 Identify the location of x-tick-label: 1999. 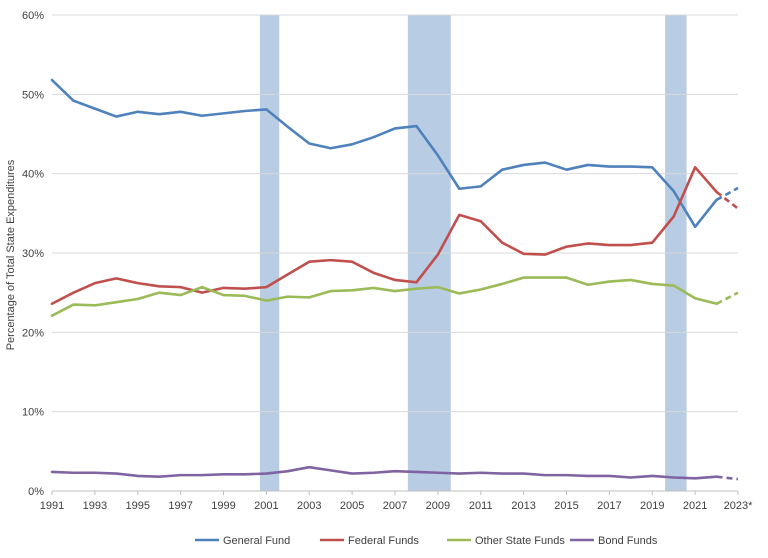
(223, 506).